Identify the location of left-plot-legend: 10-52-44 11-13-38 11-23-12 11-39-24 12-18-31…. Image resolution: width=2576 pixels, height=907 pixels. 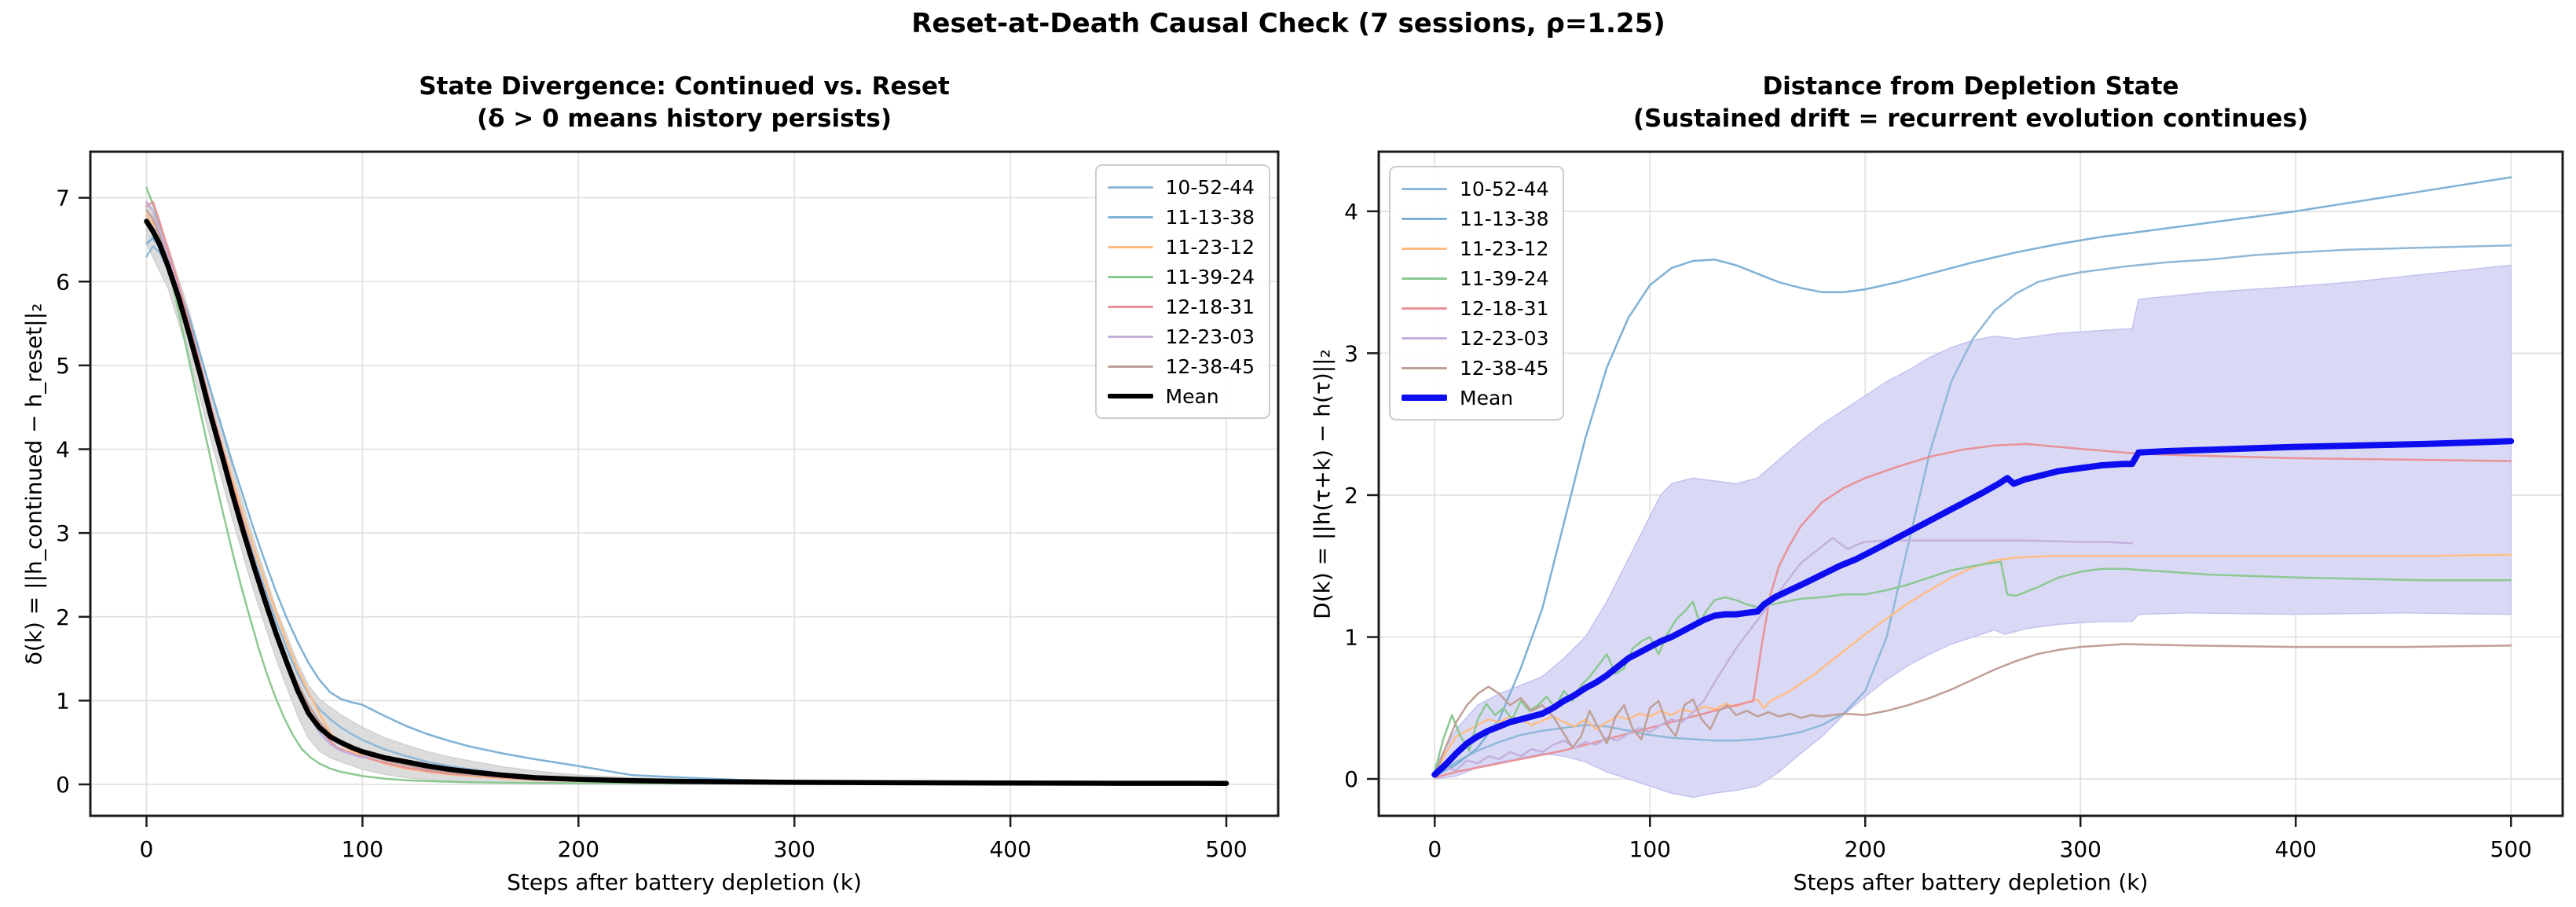
(1182, 291).